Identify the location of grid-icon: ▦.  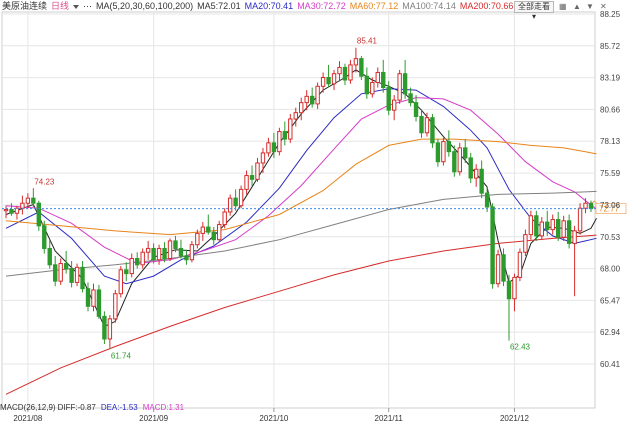
(563, 6).